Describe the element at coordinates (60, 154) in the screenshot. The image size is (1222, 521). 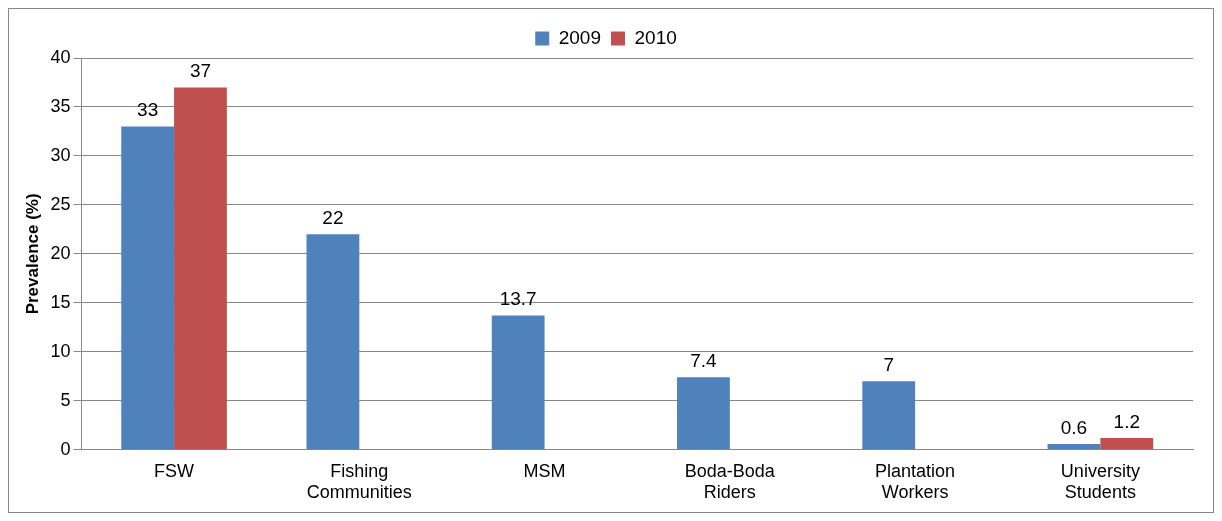
I see `y-tick-label: 30` at that location.